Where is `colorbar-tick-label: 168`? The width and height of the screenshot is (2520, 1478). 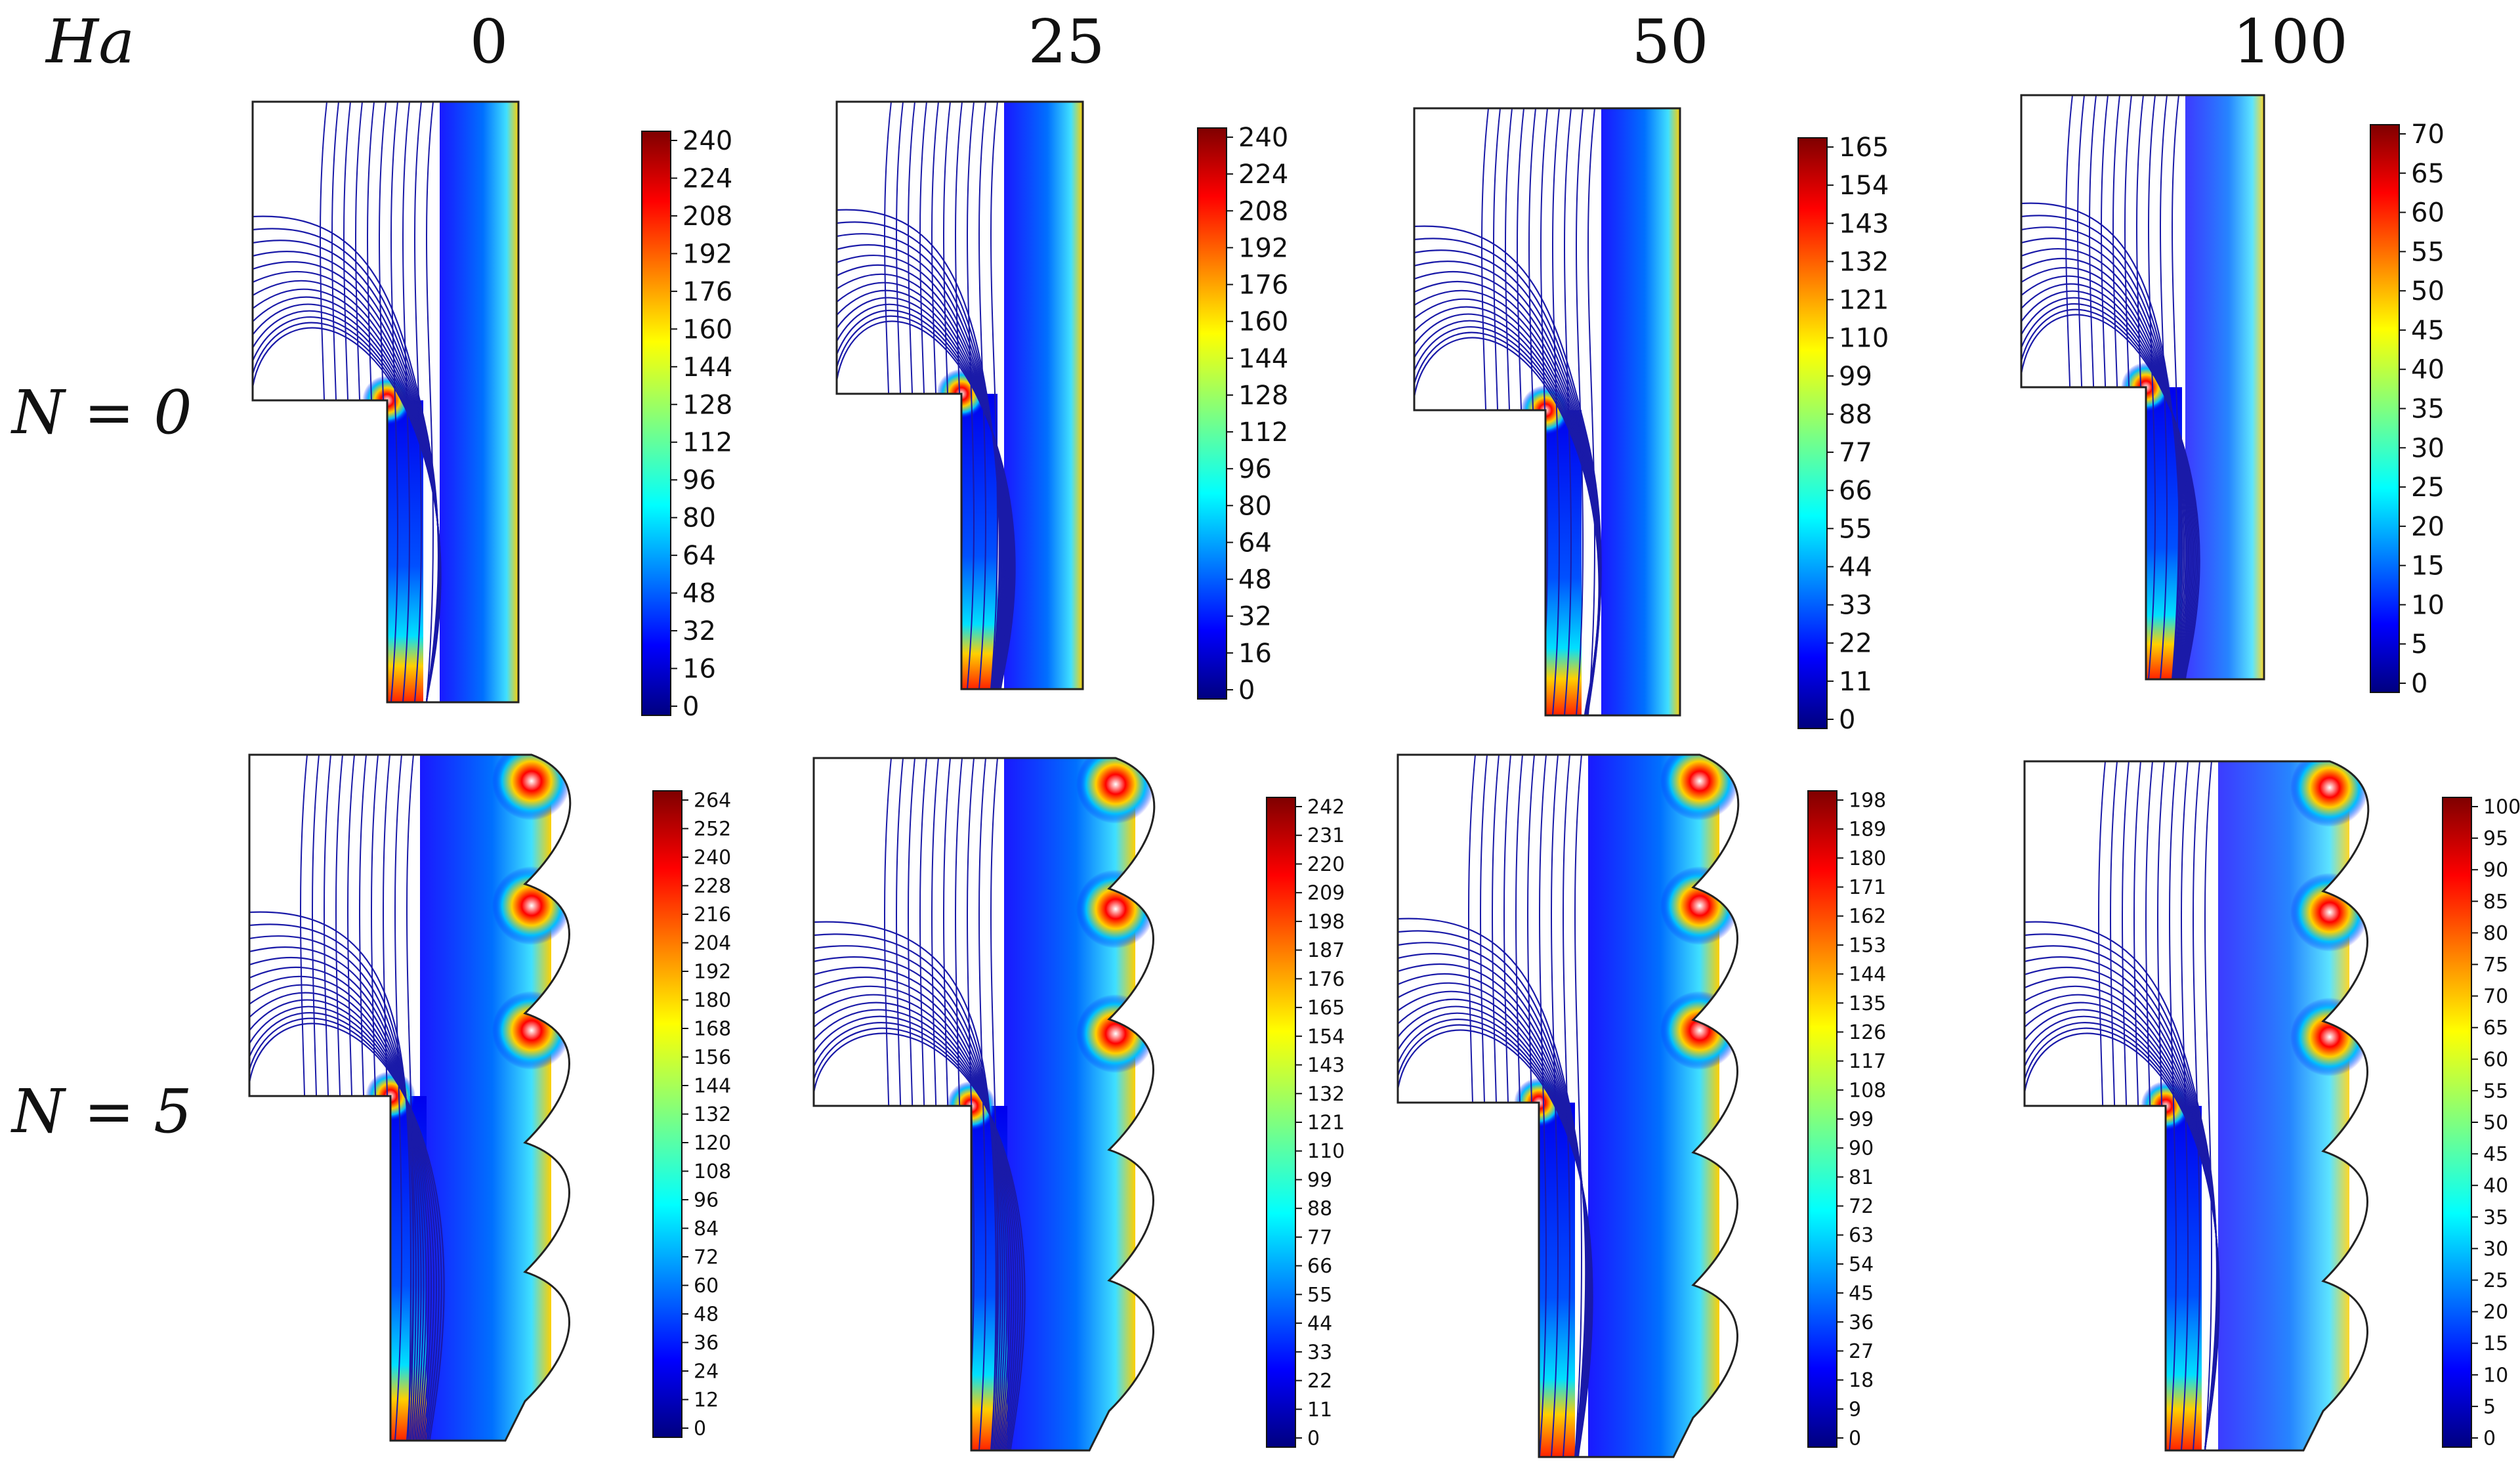
colorbar-tick-label: 168 is located at coordinates (712, 1029).